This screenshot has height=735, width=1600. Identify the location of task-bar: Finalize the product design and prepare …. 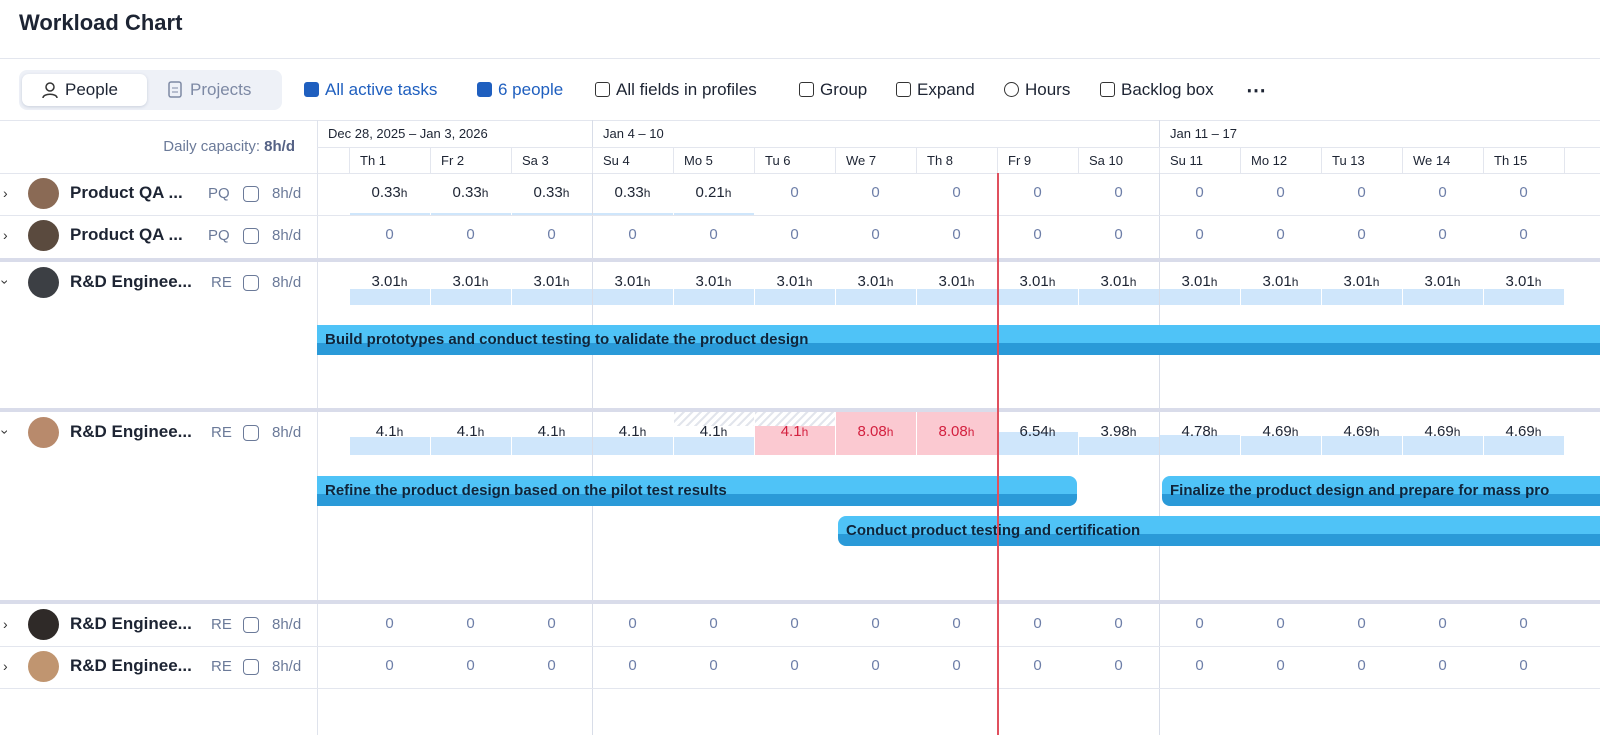
(1381, 491).